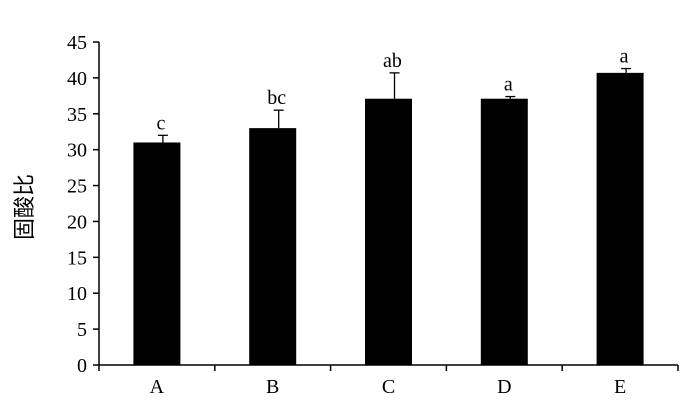 The height and width of the screenshot is (408, 700). What do you see at coordinates (77, 43) in the screenshot?
I see `y-tick-label: 45` at bounding box center [77, 43].